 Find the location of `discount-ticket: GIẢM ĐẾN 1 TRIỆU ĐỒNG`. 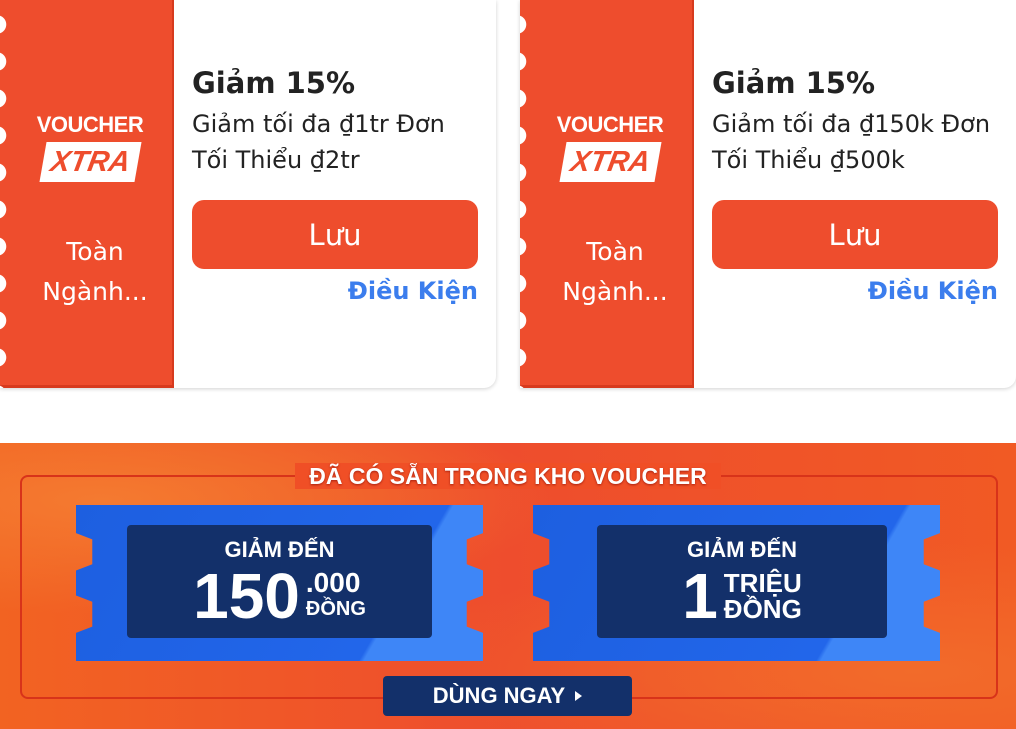

discount-ticket: GIẢM ĐẾN 1 TRIỆU ĐỒNG is located at coordinates (736, 583).